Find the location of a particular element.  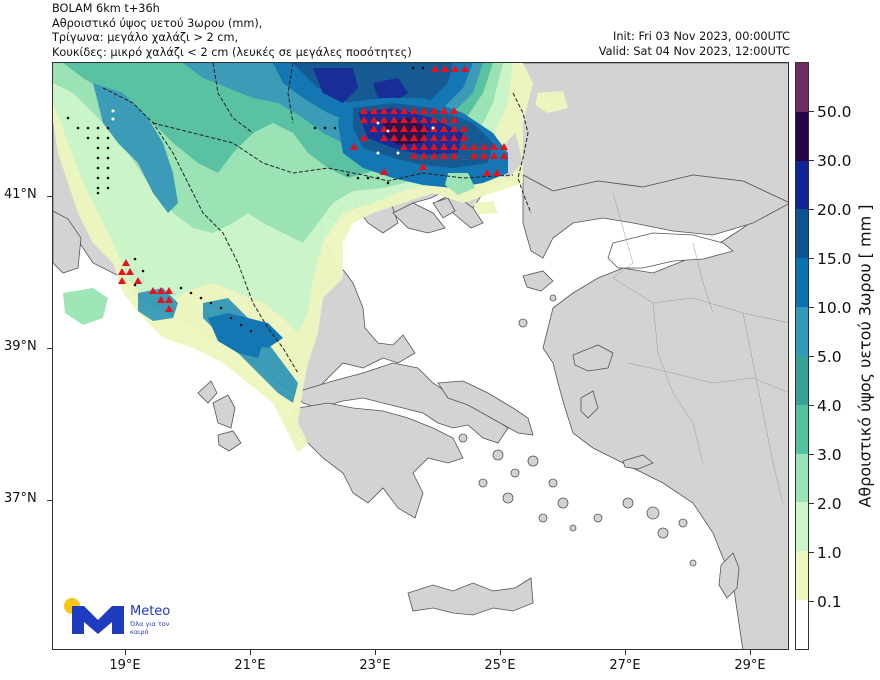

colorbar-label-4: 4.0 is located at coordinates (829, 406).